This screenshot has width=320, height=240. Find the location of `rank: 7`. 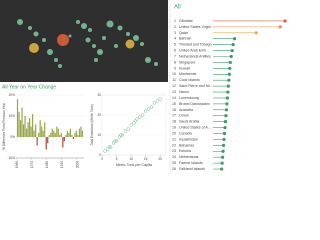

rank: 7 is located at coordinates (175, 56).